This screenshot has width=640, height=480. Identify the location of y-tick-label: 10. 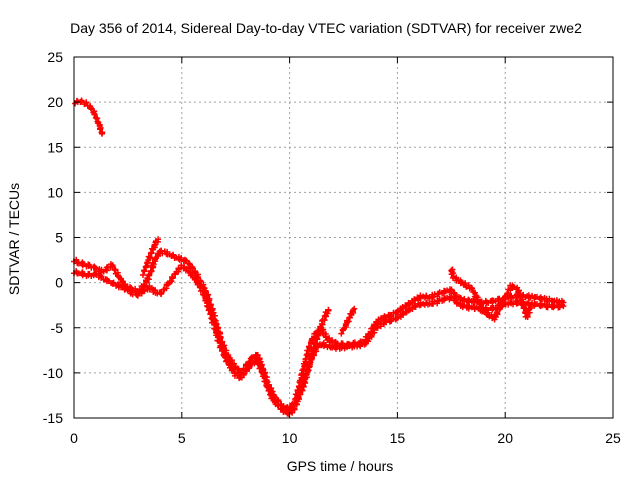
(55, 192).